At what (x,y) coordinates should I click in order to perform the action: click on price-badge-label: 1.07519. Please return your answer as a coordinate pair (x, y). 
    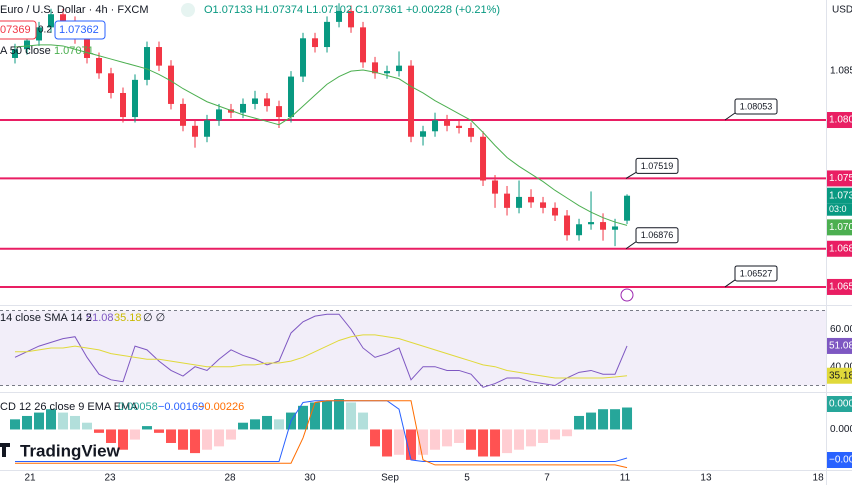
    Looking at the image, I should click on (840, 178).